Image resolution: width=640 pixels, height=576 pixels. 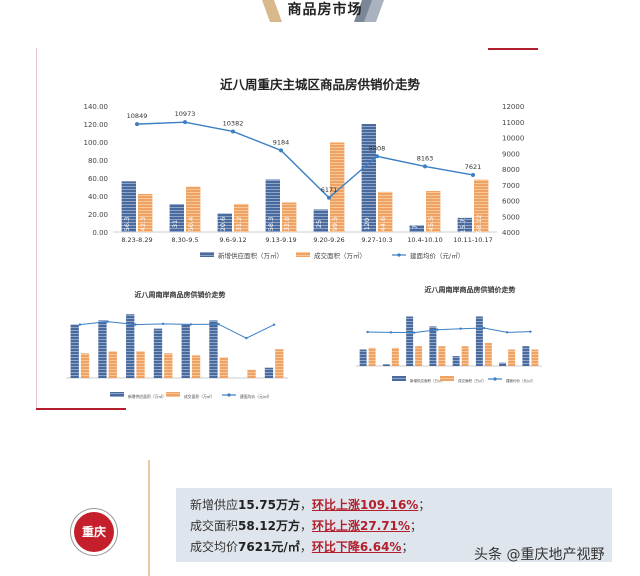 I want to click on summary-box, so click(x=394, y=525).